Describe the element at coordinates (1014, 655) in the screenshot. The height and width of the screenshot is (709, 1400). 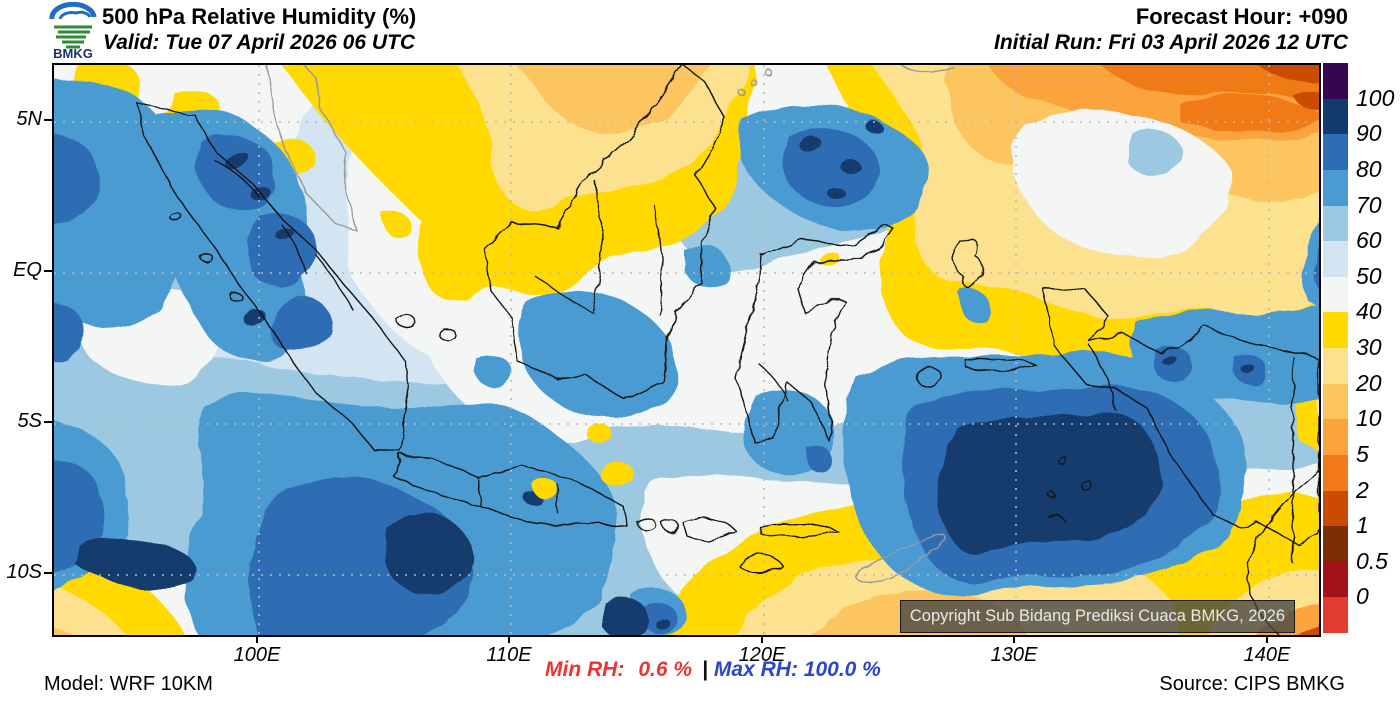
I see `lon-label-130E: 130E` at that location.